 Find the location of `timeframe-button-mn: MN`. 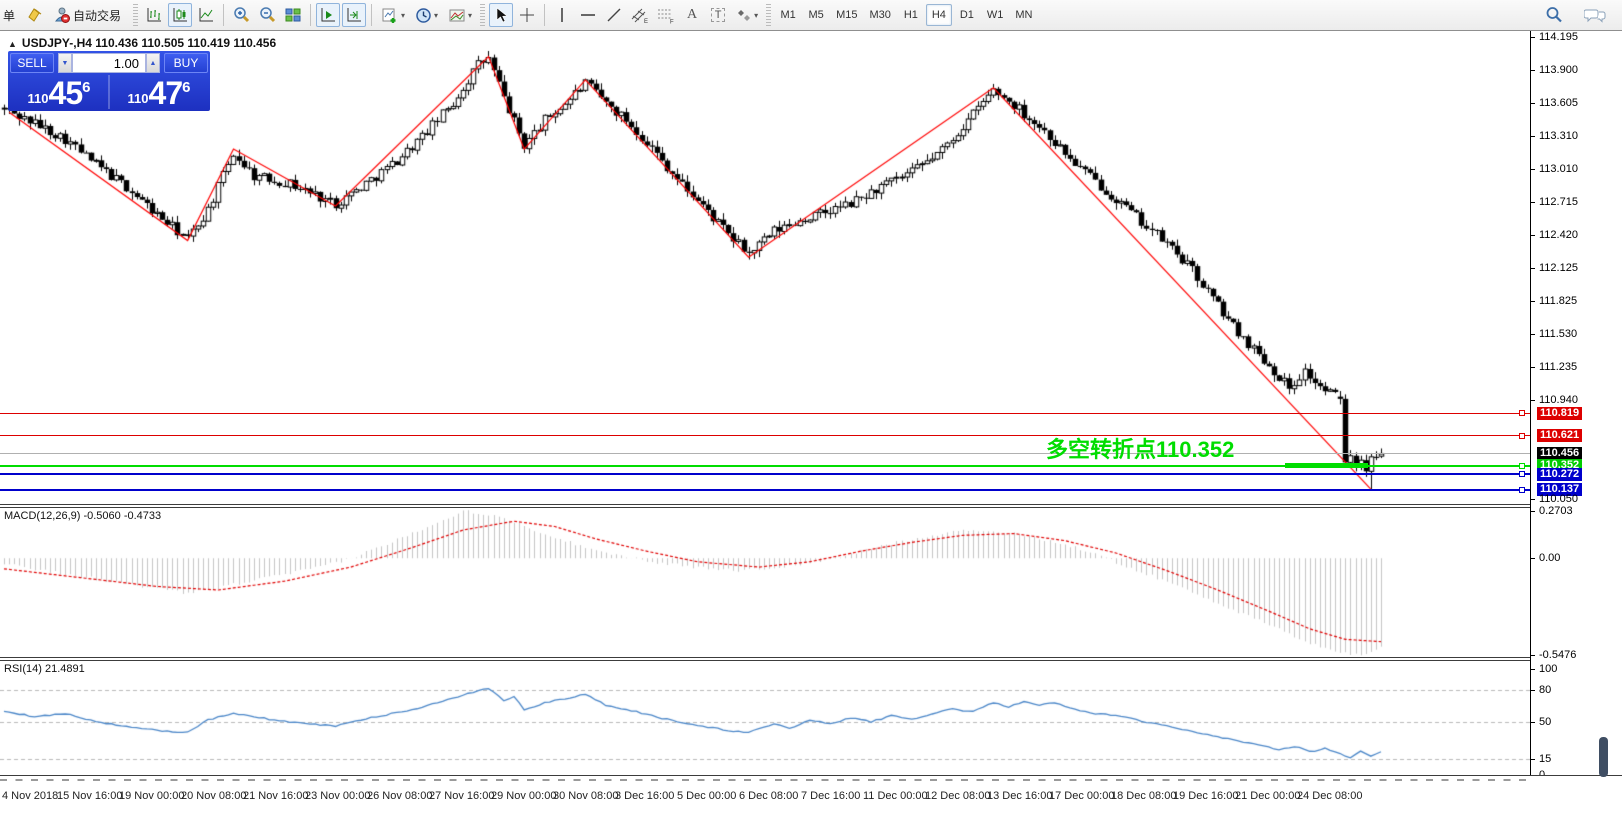

timeframe-button-mn: MN is located at coordinates (1024, 15).